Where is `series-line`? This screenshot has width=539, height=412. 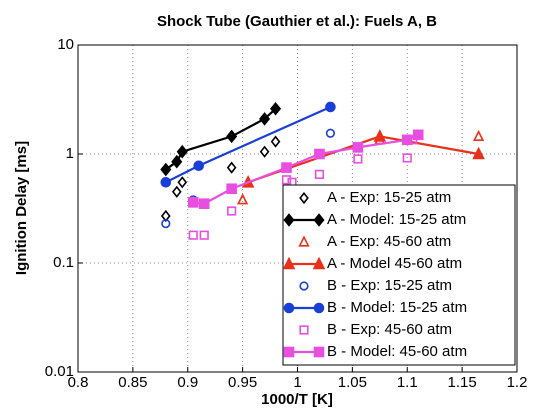
series-line is located at coordinates (248, 144).